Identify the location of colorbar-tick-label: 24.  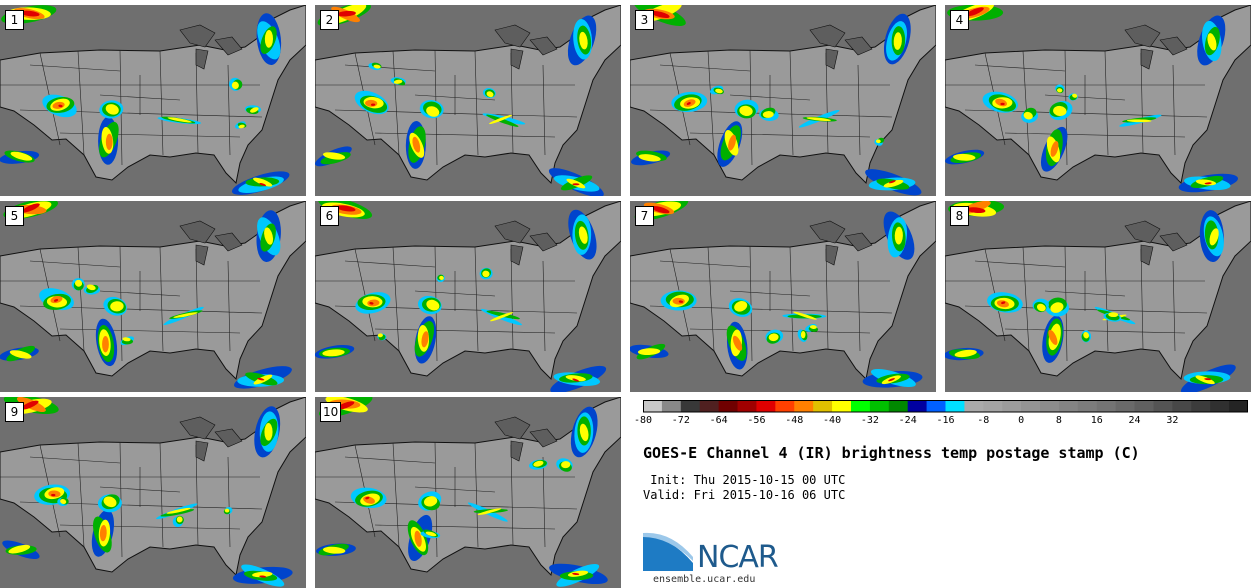
(1134, 420).